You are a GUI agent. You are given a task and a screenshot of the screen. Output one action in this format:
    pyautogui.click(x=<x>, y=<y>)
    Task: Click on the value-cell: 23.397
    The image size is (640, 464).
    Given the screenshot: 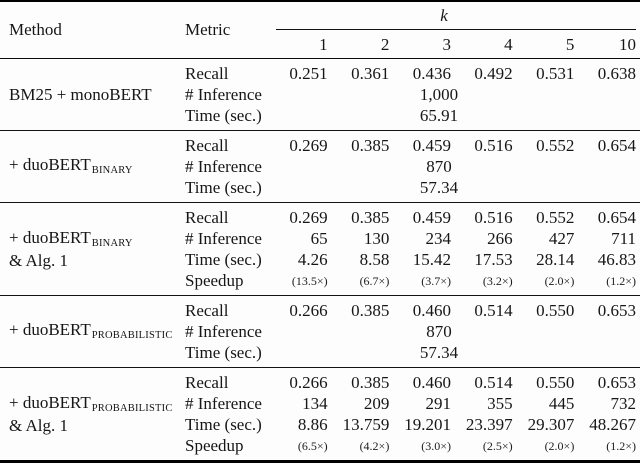 What is the action you would take?
    pyautogui.click(x=489, y=424)
    